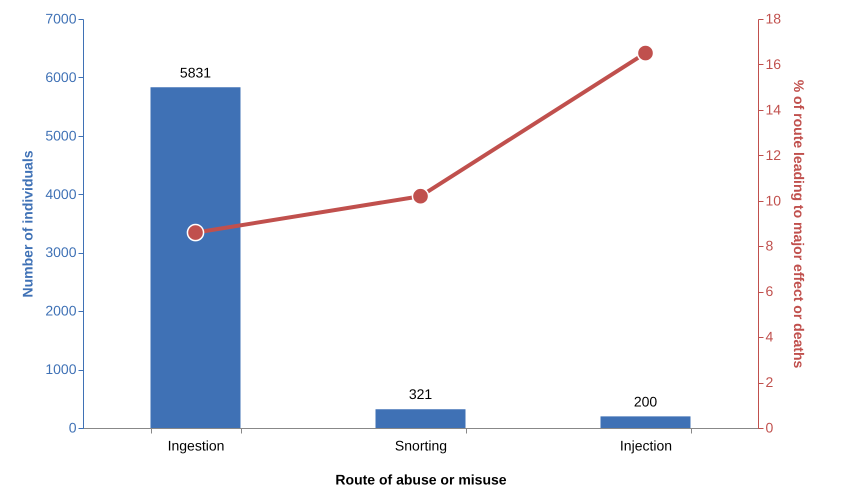 This screenshot has width=843, height=497. Describe the element at coordinates (196, 446) in the screenshot. I see `x-tick-label: Ingestion` at that location.